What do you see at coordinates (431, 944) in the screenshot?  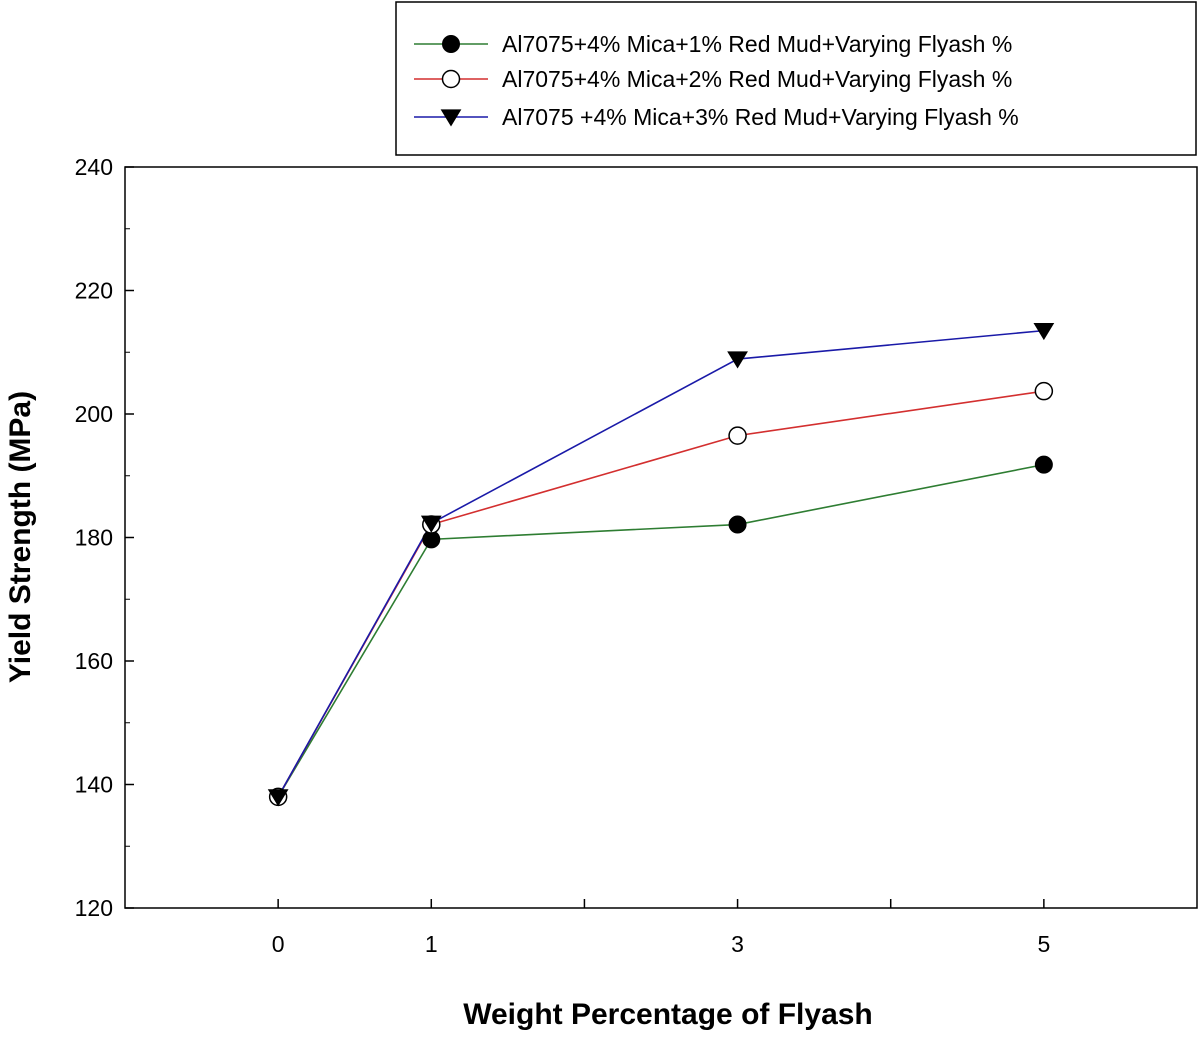 I see `x-tick-label: 1` at bounding box center [431, 944].